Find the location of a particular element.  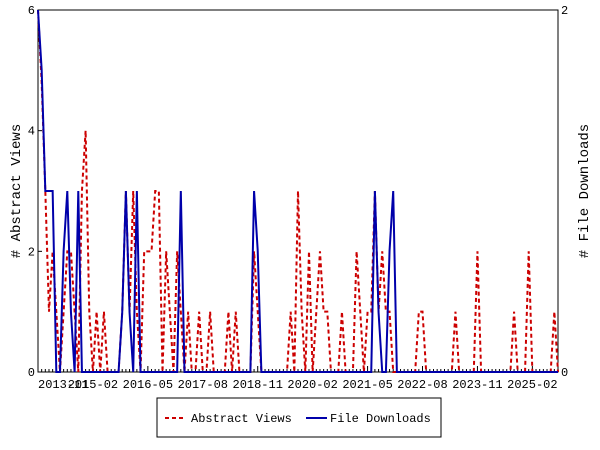

y-tick-label: 0 is located at coordinates (31, 373).